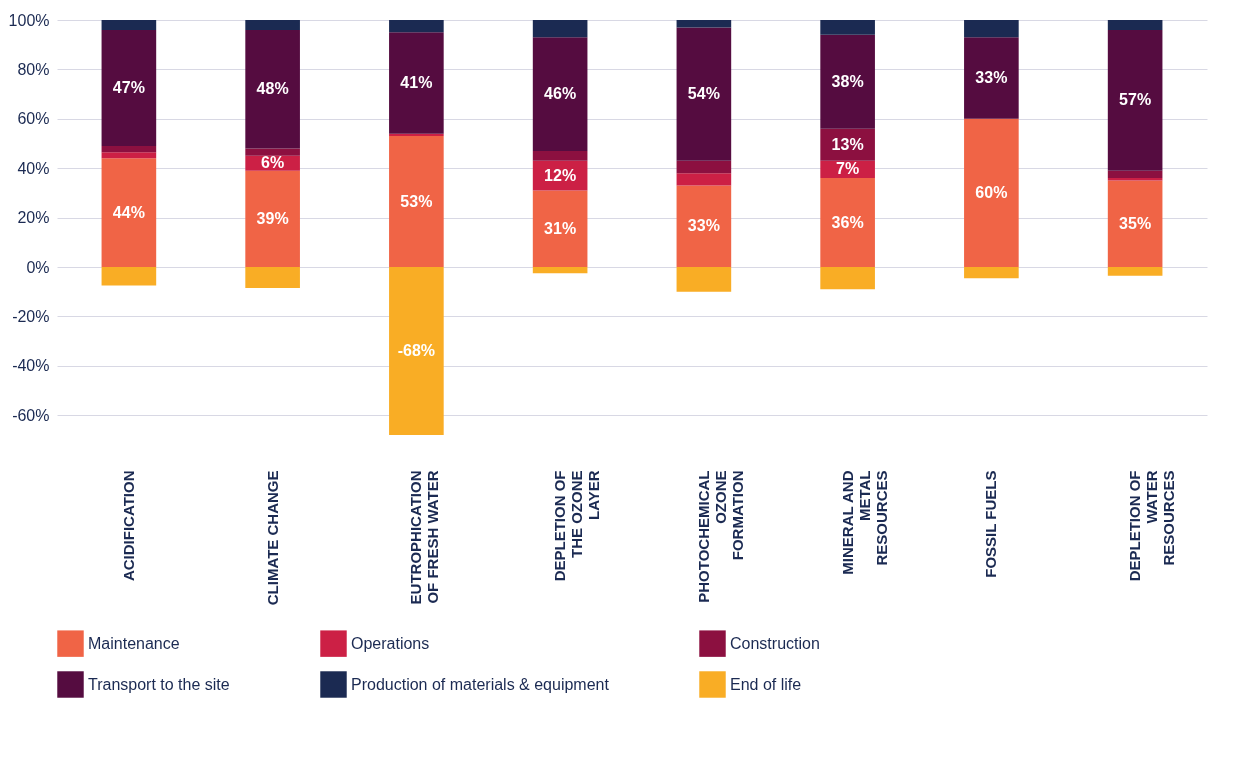  I want to click on data-label: 60%, so click(991, 192).